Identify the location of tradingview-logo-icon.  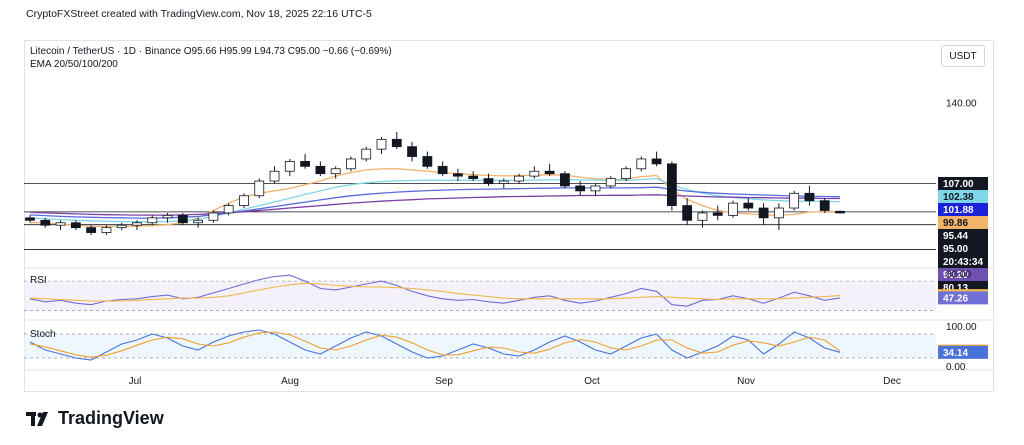
(37, 418).